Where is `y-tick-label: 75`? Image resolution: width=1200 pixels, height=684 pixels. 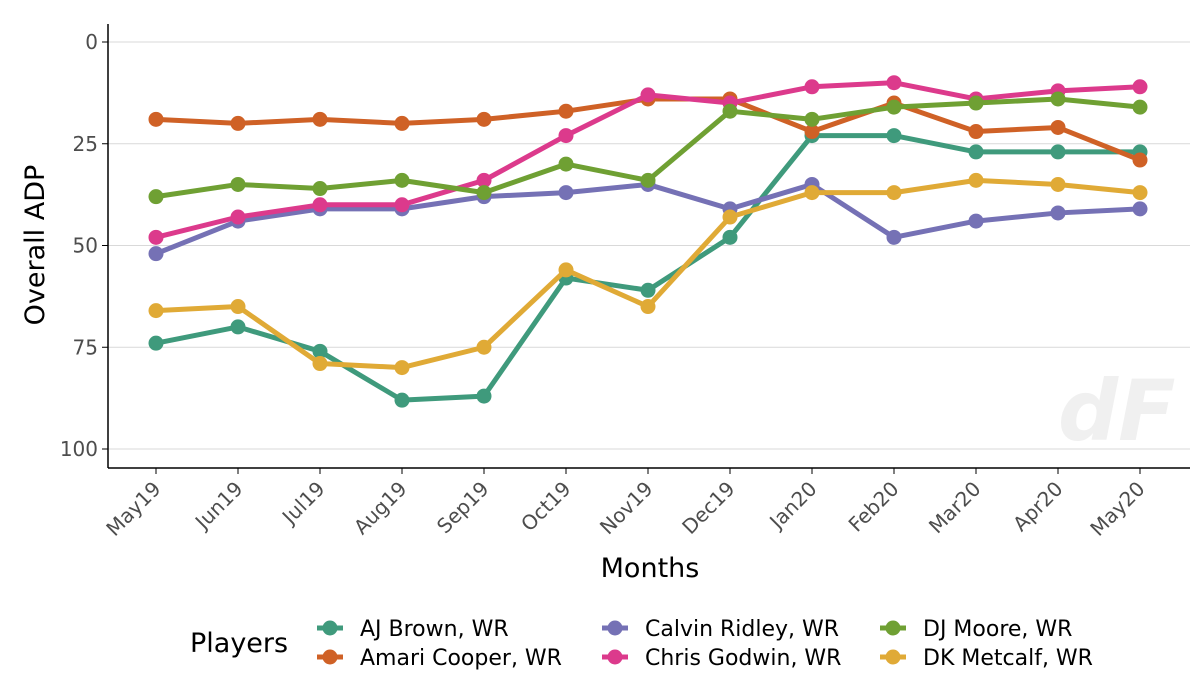
y-tick-label: 75 is located at coordinates (85, 347).